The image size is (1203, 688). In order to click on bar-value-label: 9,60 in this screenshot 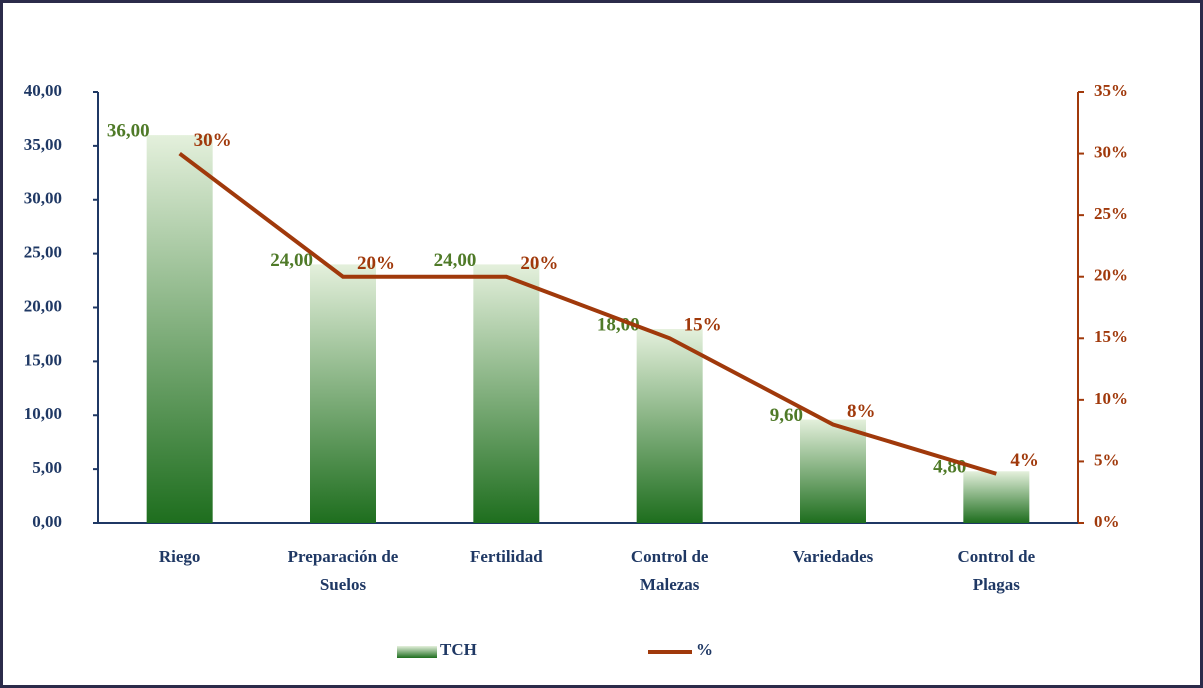, I will do `click(786, 415)`.